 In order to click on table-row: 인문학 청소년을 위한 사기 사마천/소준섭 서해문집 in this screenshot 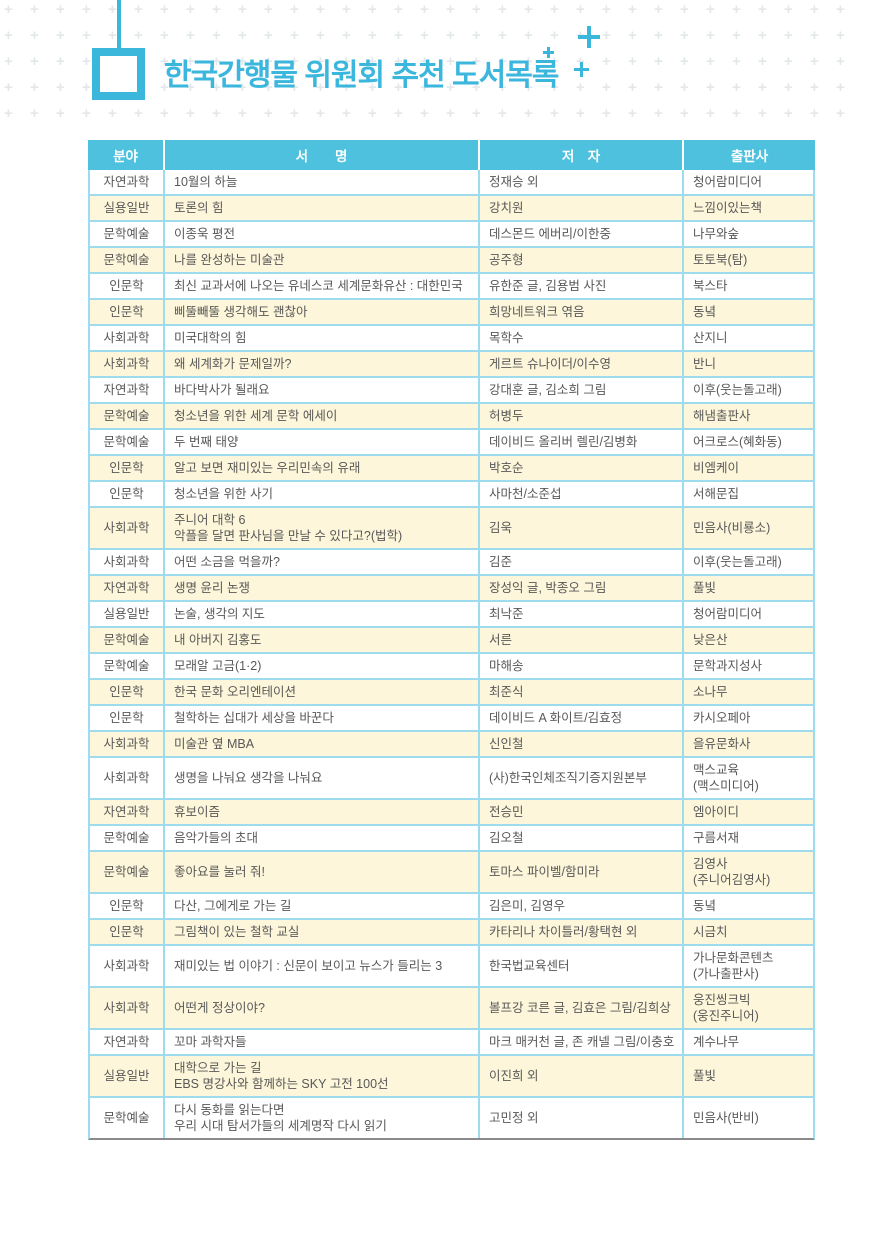, I will do `click(451, 495)`.